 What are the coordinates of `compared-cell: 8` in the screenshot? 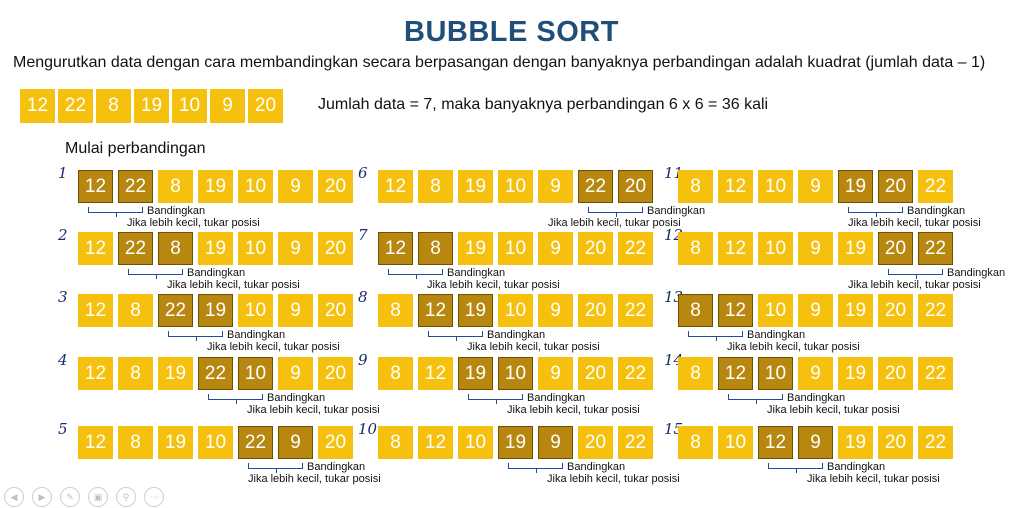 It's located at (695, 310).